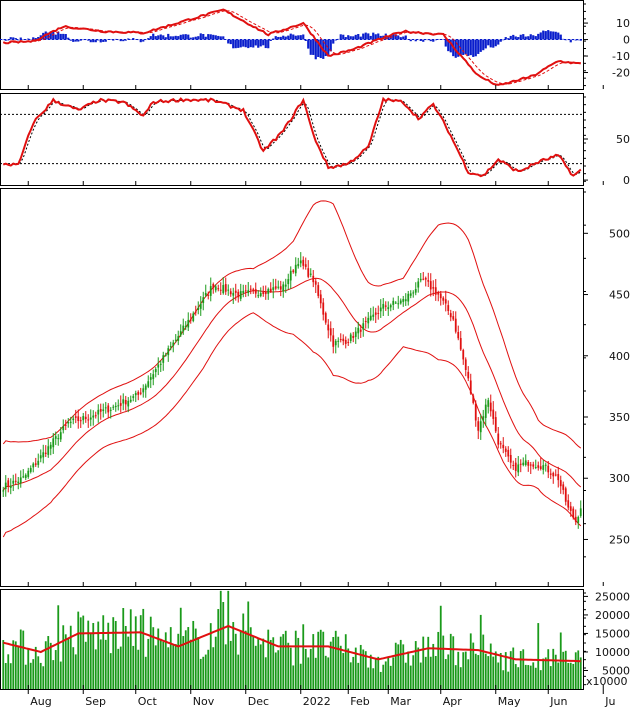  What do you see at coordinates (626, 40) in the screenshot?
I see `macd-y-tick-label: 0` at bounding box center [626, 40].